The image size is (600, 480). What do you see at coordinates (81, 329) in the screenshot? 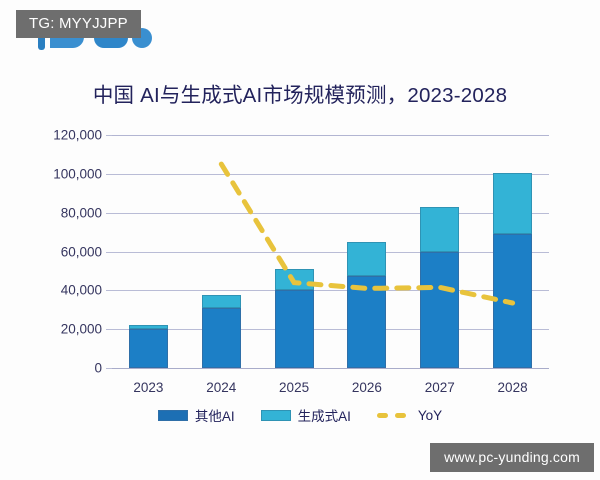
I see `y-axis-tick-label: 20,000` at bounding box center [81, 329].